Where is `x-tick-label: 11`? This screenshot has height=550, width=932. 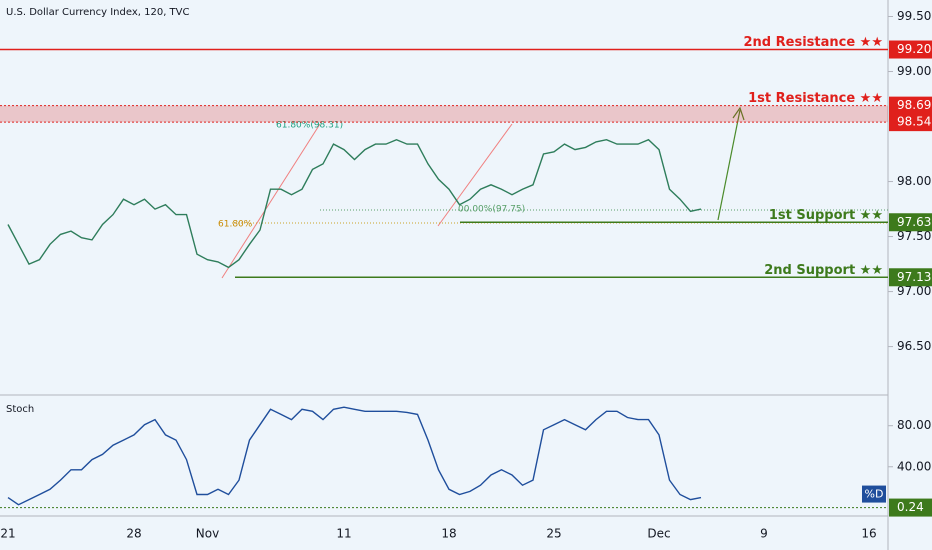
x-tick-label: 11 is located at coordinates (343, 534).